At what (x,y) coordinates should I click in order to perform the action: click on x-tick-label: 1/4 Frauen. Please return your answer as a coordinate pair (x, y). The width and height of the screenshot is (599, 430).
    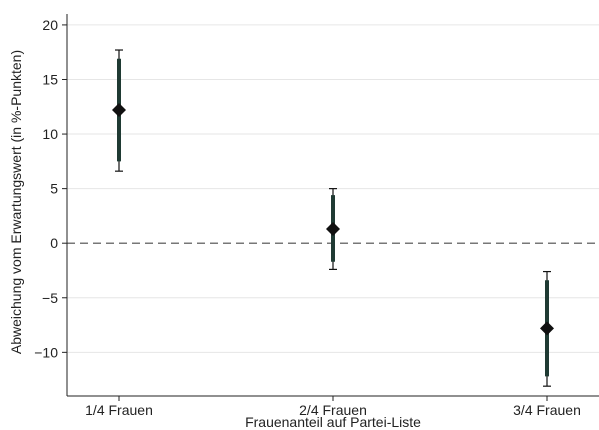
    Looking at the image, I should click on (119, 410).